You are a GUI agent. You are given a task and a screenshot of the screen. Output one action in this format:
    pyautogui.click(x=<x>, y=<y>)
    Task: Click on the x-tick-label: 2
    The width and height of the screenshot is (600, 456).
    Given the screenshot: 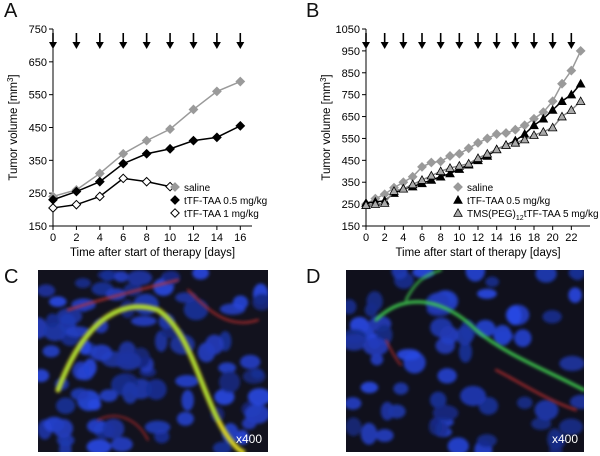 What is the action you would take?
    pyautogui.click(x=385, y=238)
    